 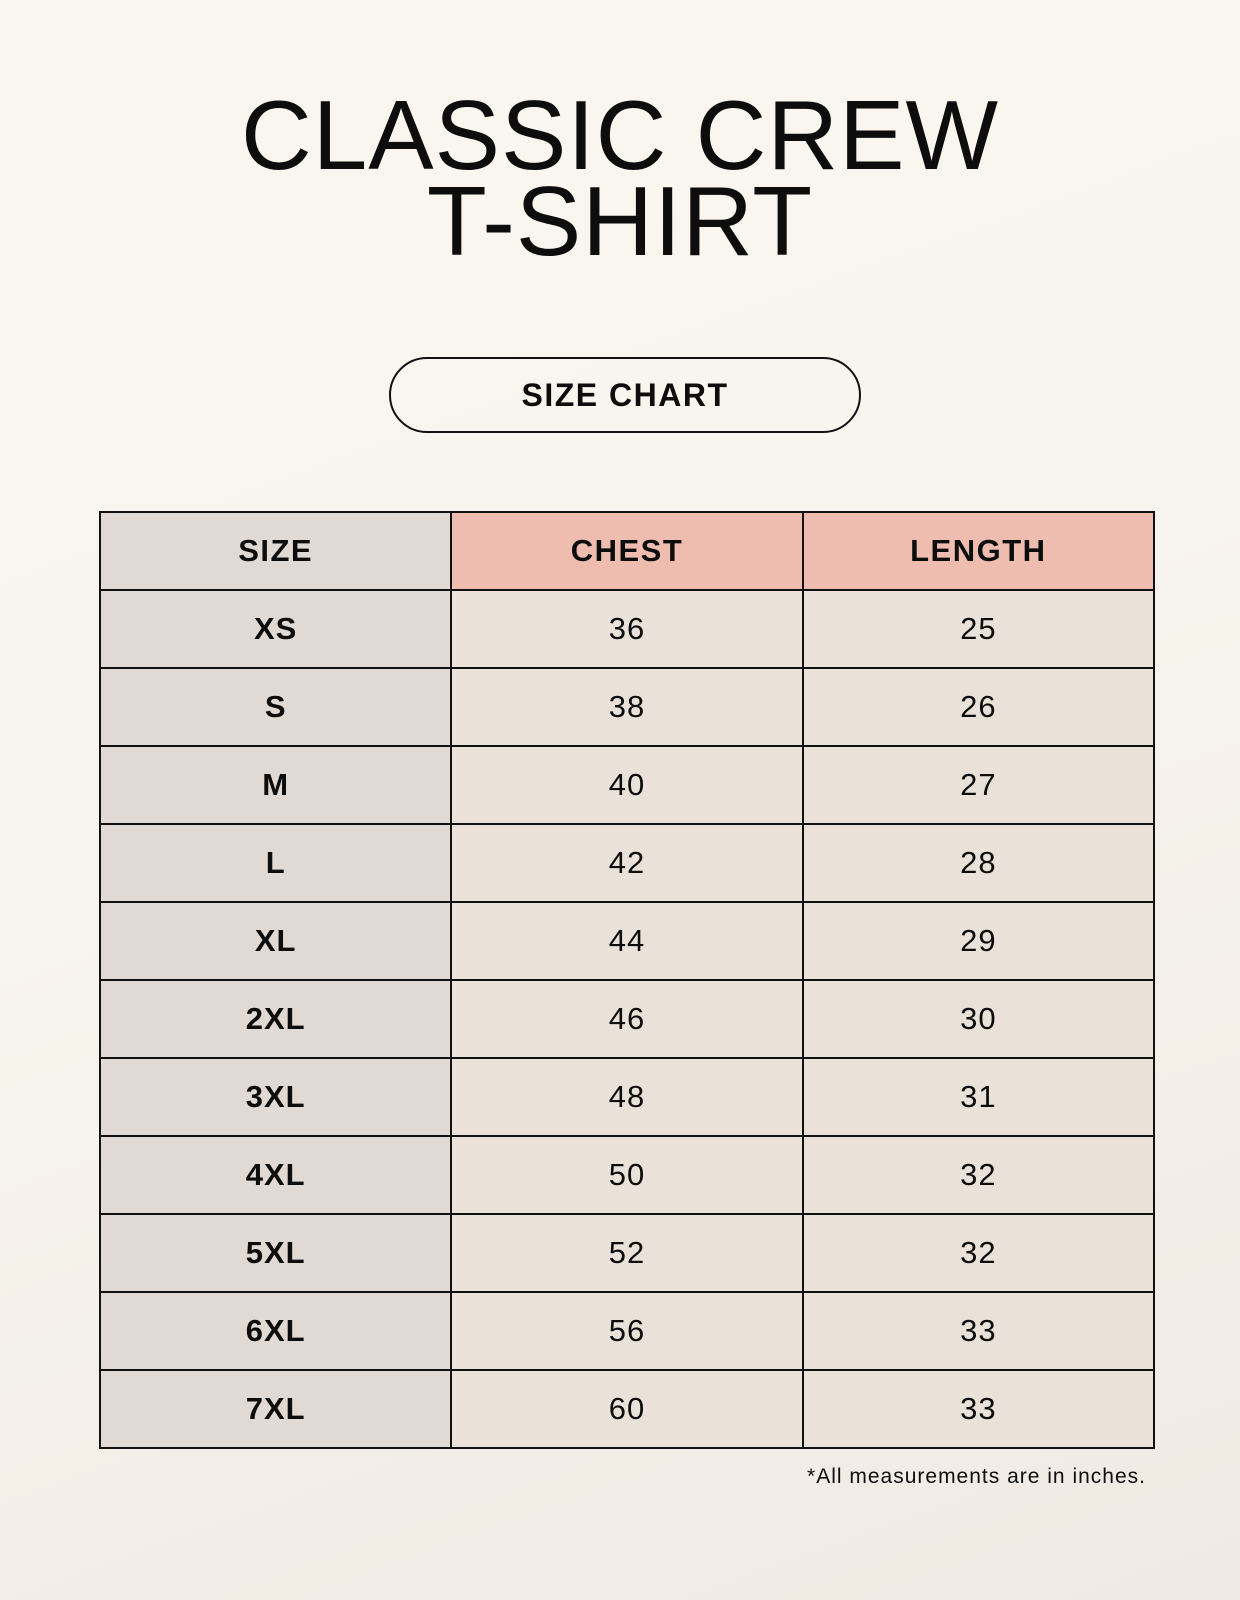 I want to click on table-row: XS 36 25, so click(x=627, y=629).